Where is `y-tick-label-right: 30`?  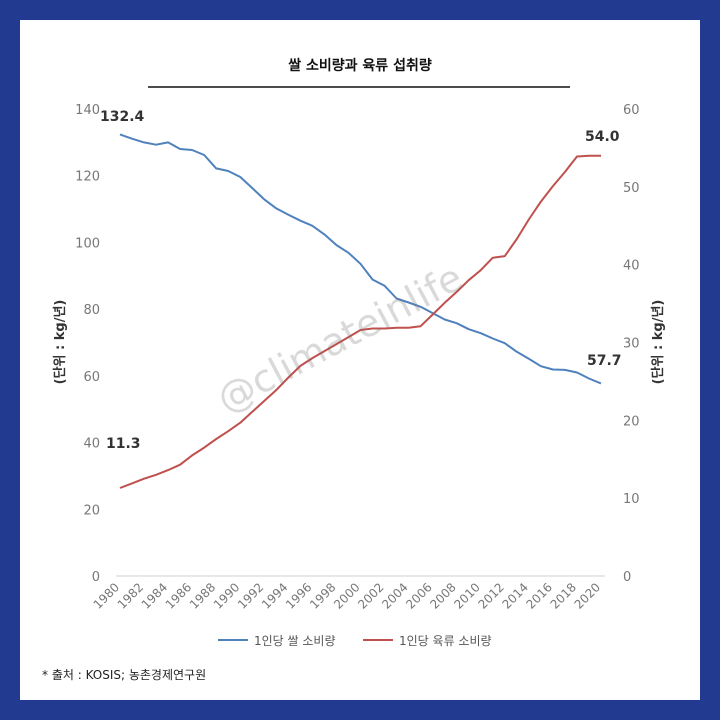
y-tick-label-right: 30 is located at coordinates (631, 344).